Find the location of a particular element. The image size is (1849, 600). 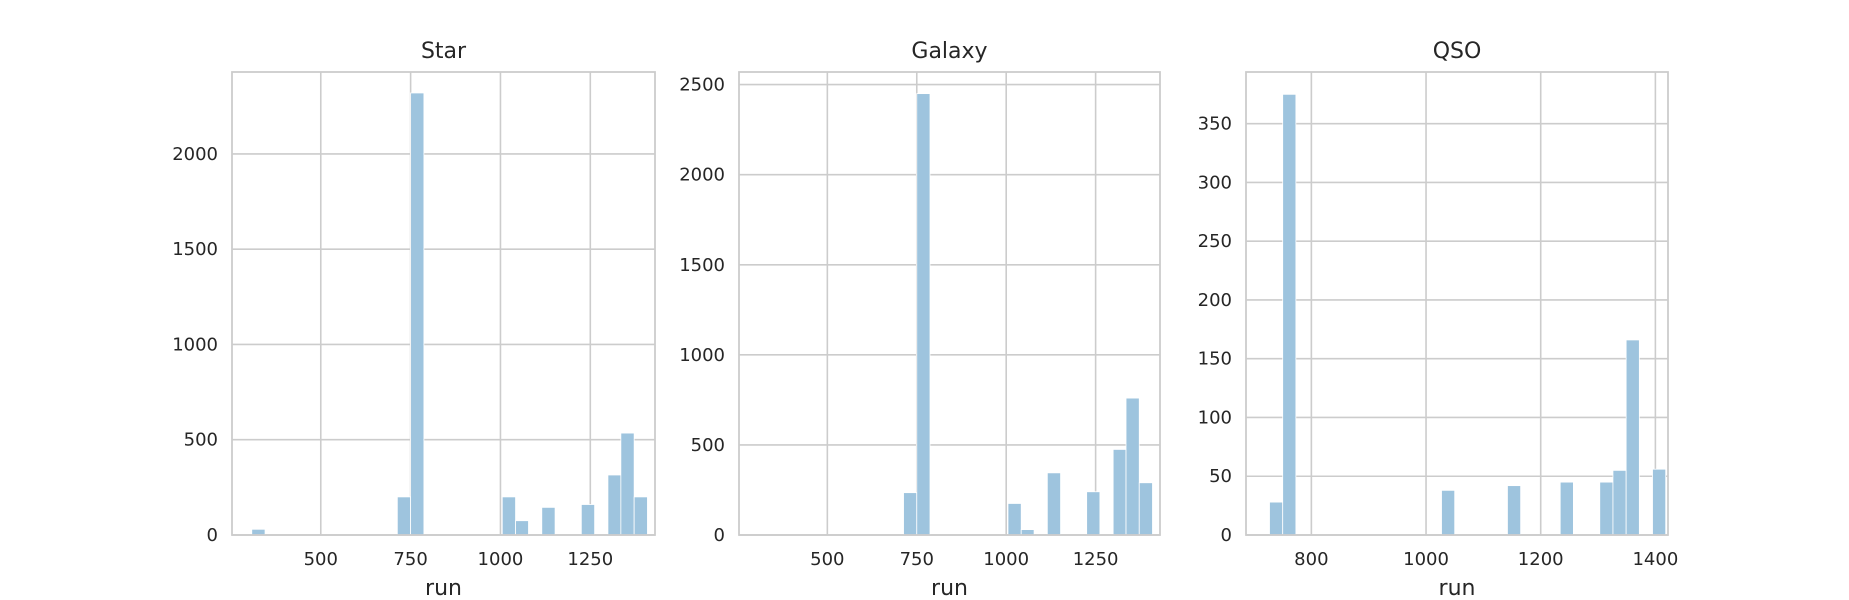

y-tick-label: 150 is located at coordinates (1215, 359).